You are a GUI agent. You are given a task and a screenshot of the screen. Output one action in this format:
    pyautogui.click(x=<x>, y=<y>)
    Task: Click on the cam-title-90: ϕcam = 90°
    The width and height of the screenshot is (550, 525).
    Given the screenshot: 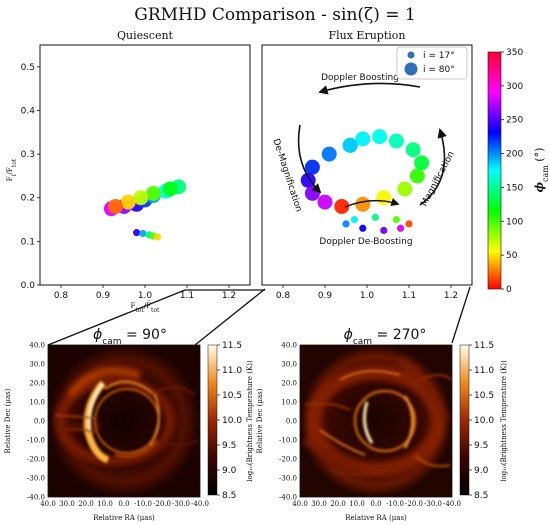 What is the action you would take?
    pyautogui.click(x=130, y=337)
    